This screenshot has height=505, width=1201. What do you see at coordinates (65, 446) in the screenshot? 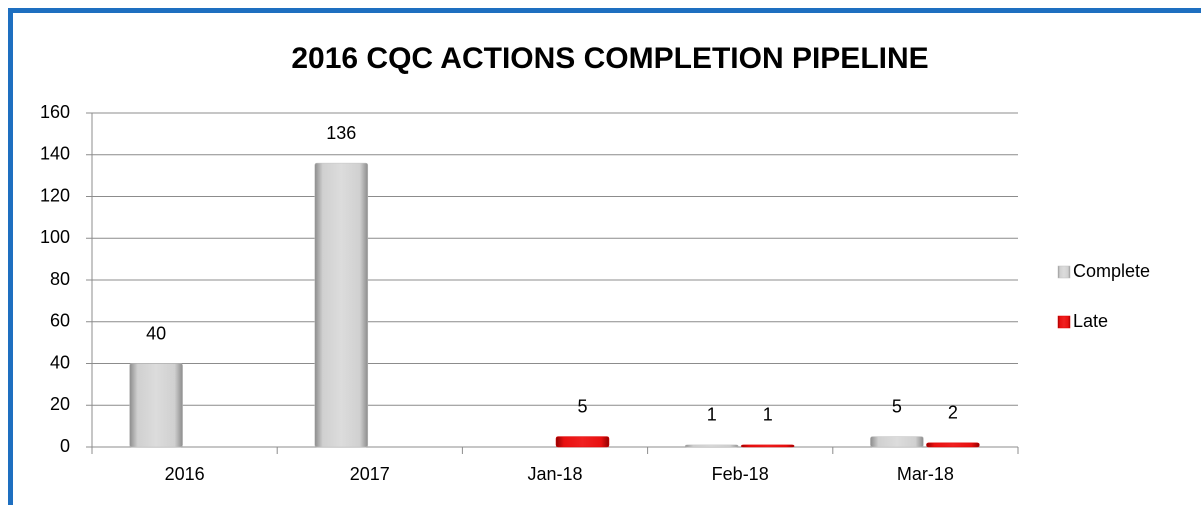
I see `y-tick-label: 0` at bounding box center [65, 446].